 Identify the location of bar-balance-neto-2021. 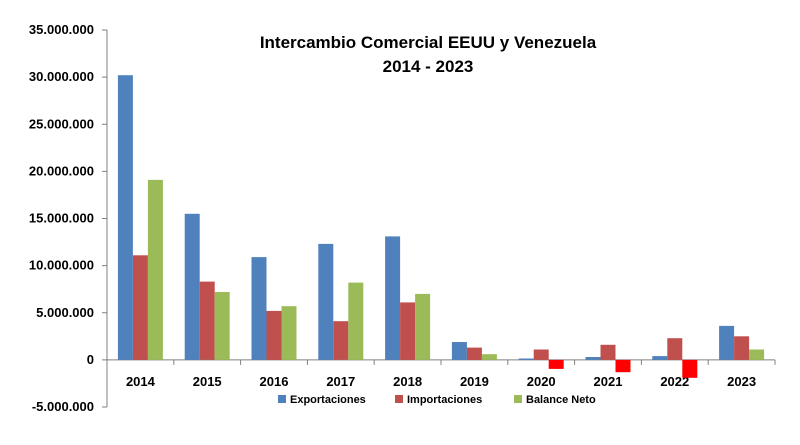
(623, 366).